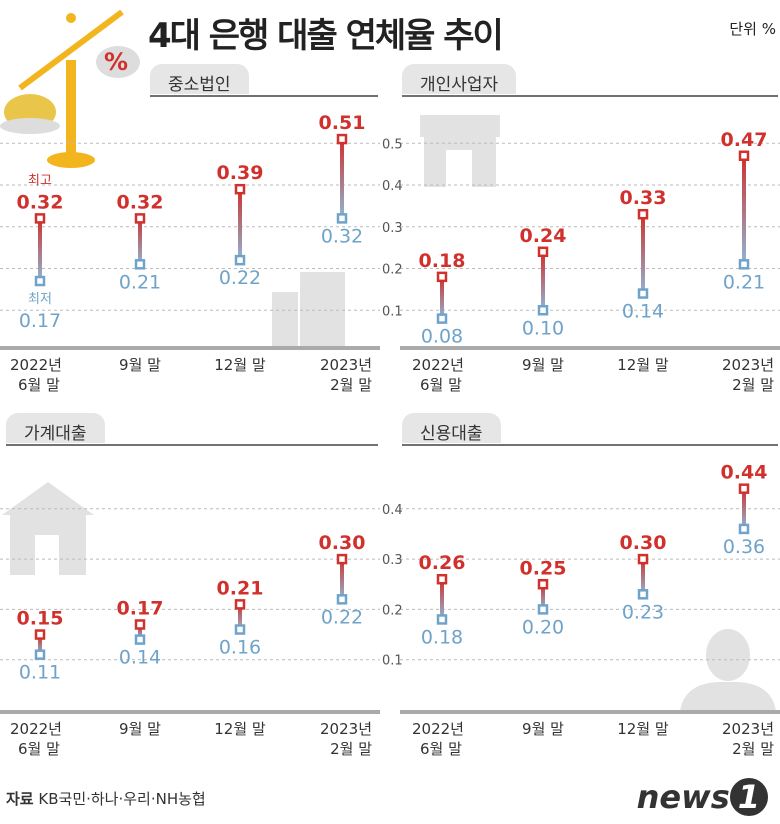 This screenshot has height=824, width=780. What do you see at coordinates (40, 299) in the screenshot?
I see `legend-low-label: 최저` at bounding box center [40, 299].